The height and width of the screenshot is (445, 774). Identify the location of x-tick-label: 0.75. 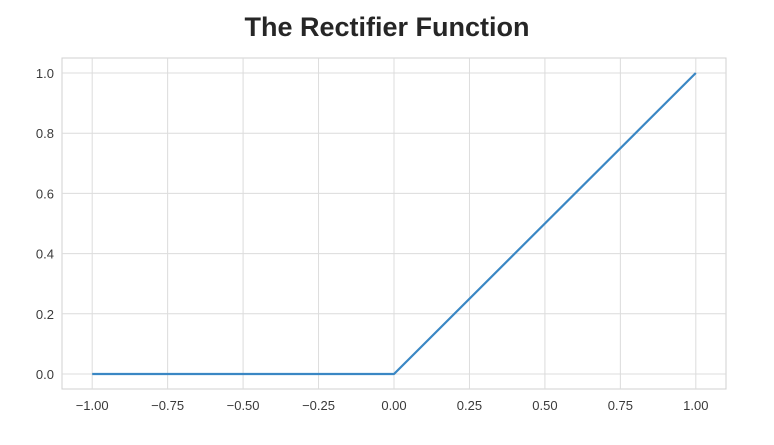
(620, 405).